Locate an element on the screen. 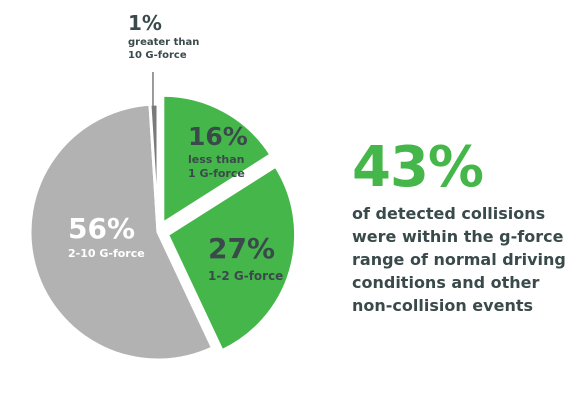  slice-label: 1% greater than 10 G-force is located at coordinates (163, 36).